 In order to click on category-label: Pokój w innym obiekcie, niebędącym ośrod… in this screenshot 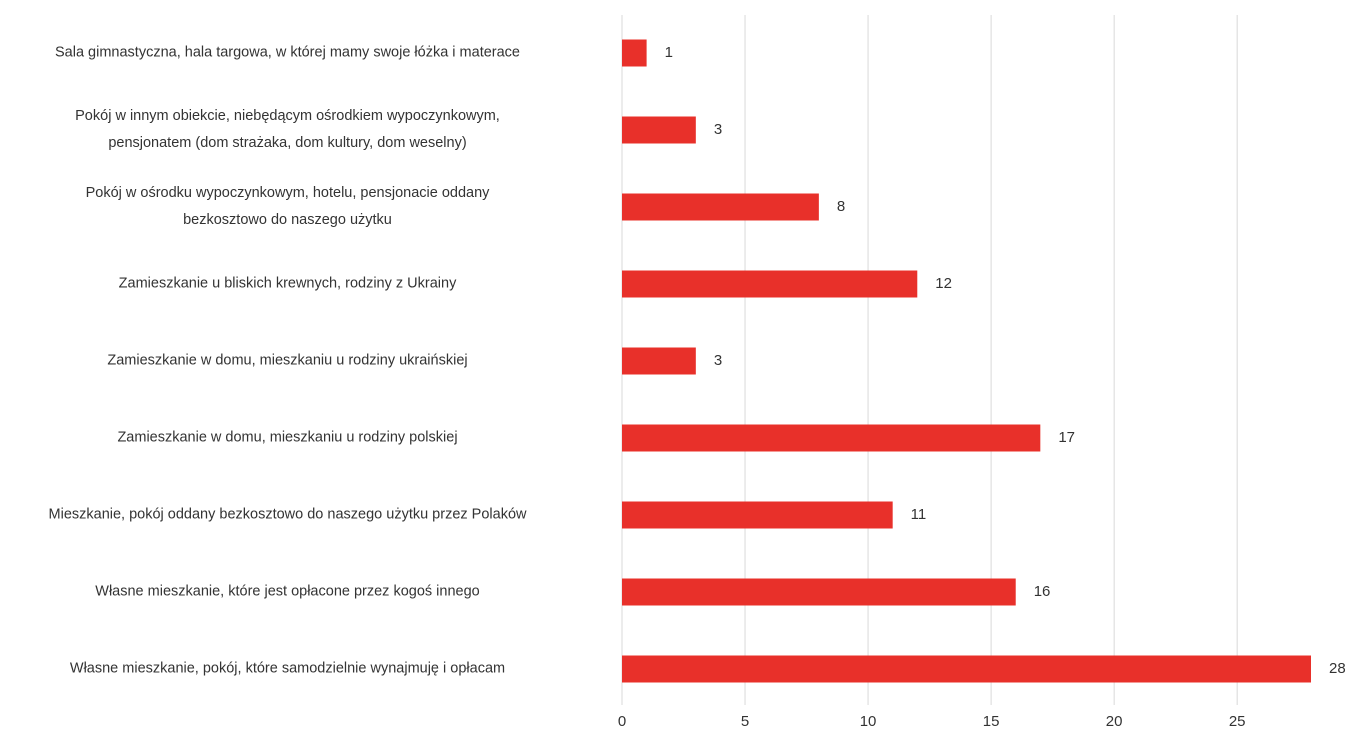, I will do `click(287, 129)`.